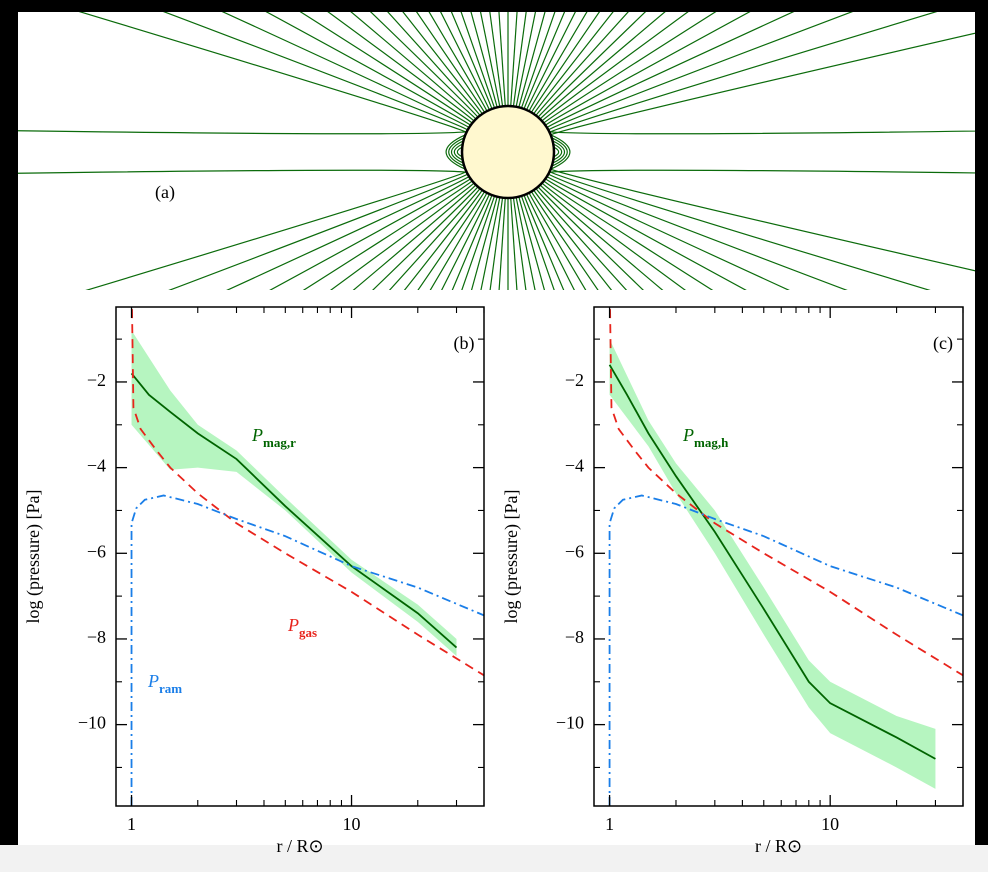  Describe the element at coordinates (609, 824) in the screenshot. I see `x-tick-label: 1` at that location.